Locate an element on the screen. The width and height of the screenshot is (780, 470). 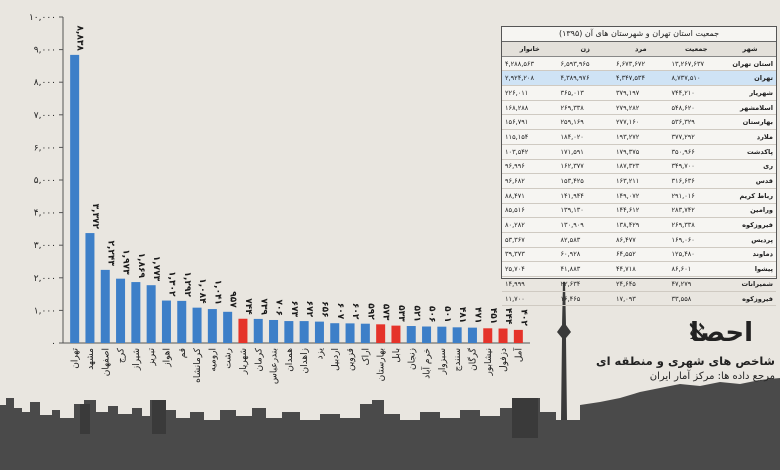
bar-value-label: ۶۰۷ is located at coordinates (340, 311).